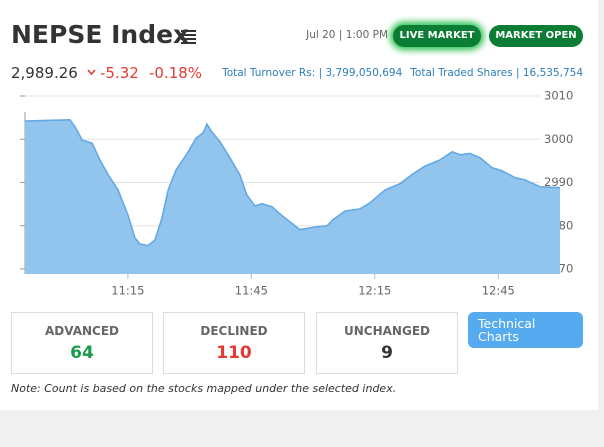 The width and height of the screenshot is (604, 447). What do you see at coordinates (82, 353) in the screenshot?
I see `stat-value: 64` at bounding box center [82, 353].